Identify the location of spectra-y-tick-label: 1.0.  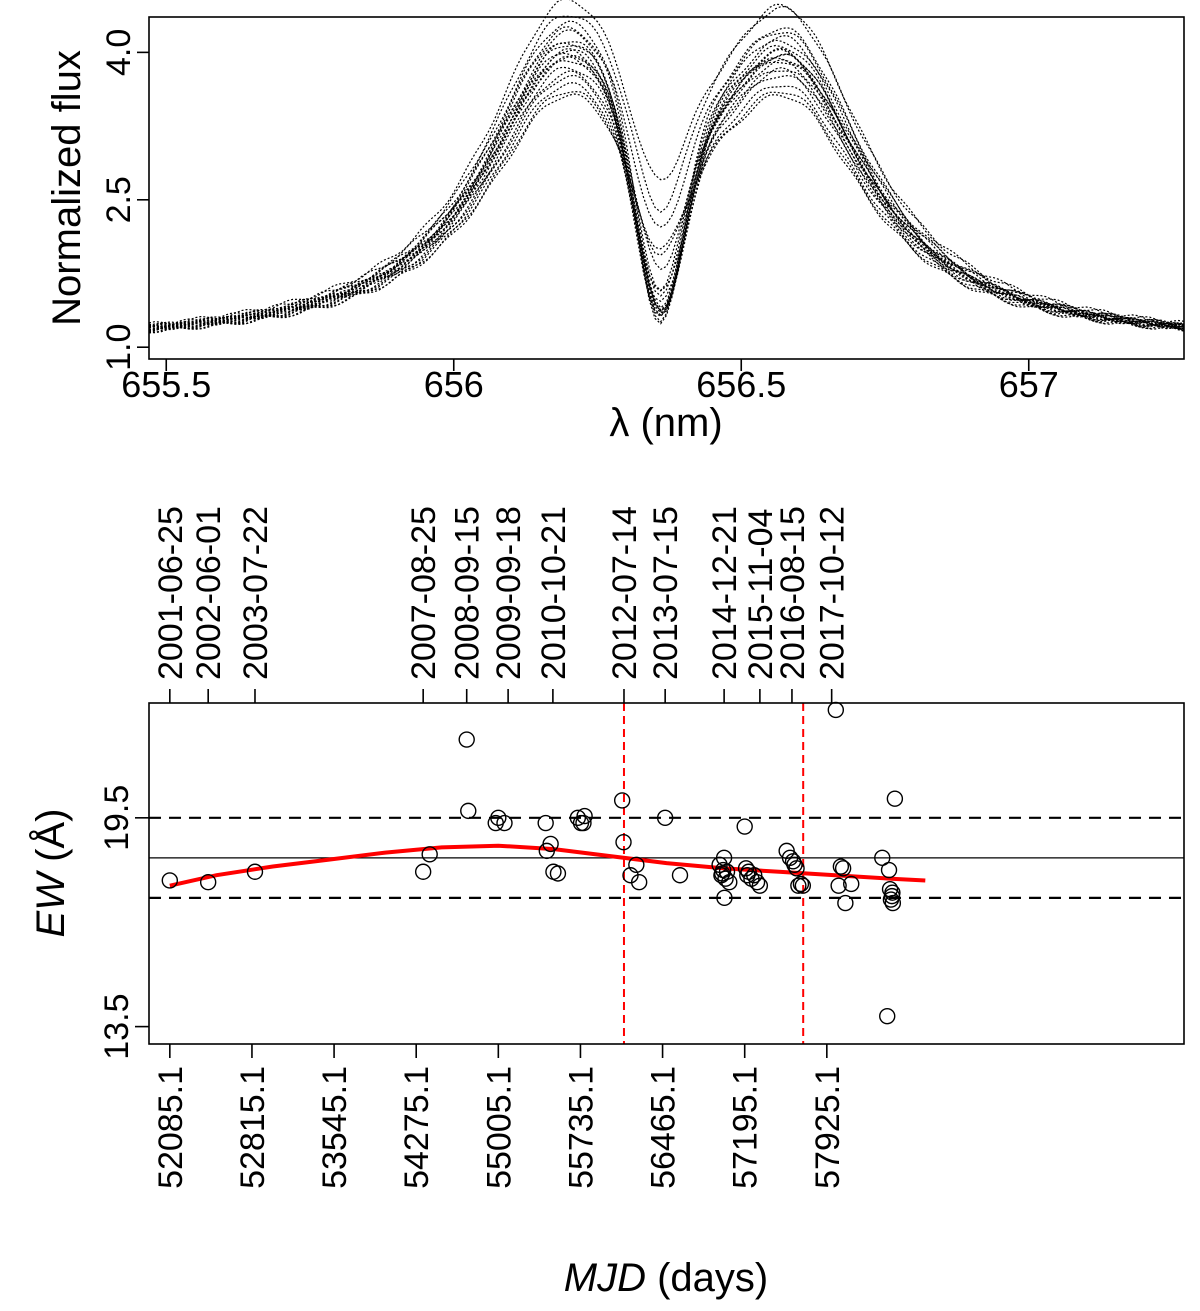
(119, 347).